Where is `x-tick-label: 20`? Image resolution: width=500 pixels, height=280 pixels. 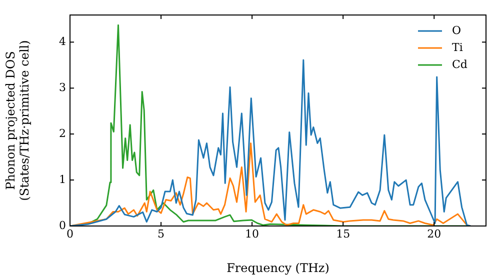 x-tick-label: 20 is located at coordinates (434, 233).